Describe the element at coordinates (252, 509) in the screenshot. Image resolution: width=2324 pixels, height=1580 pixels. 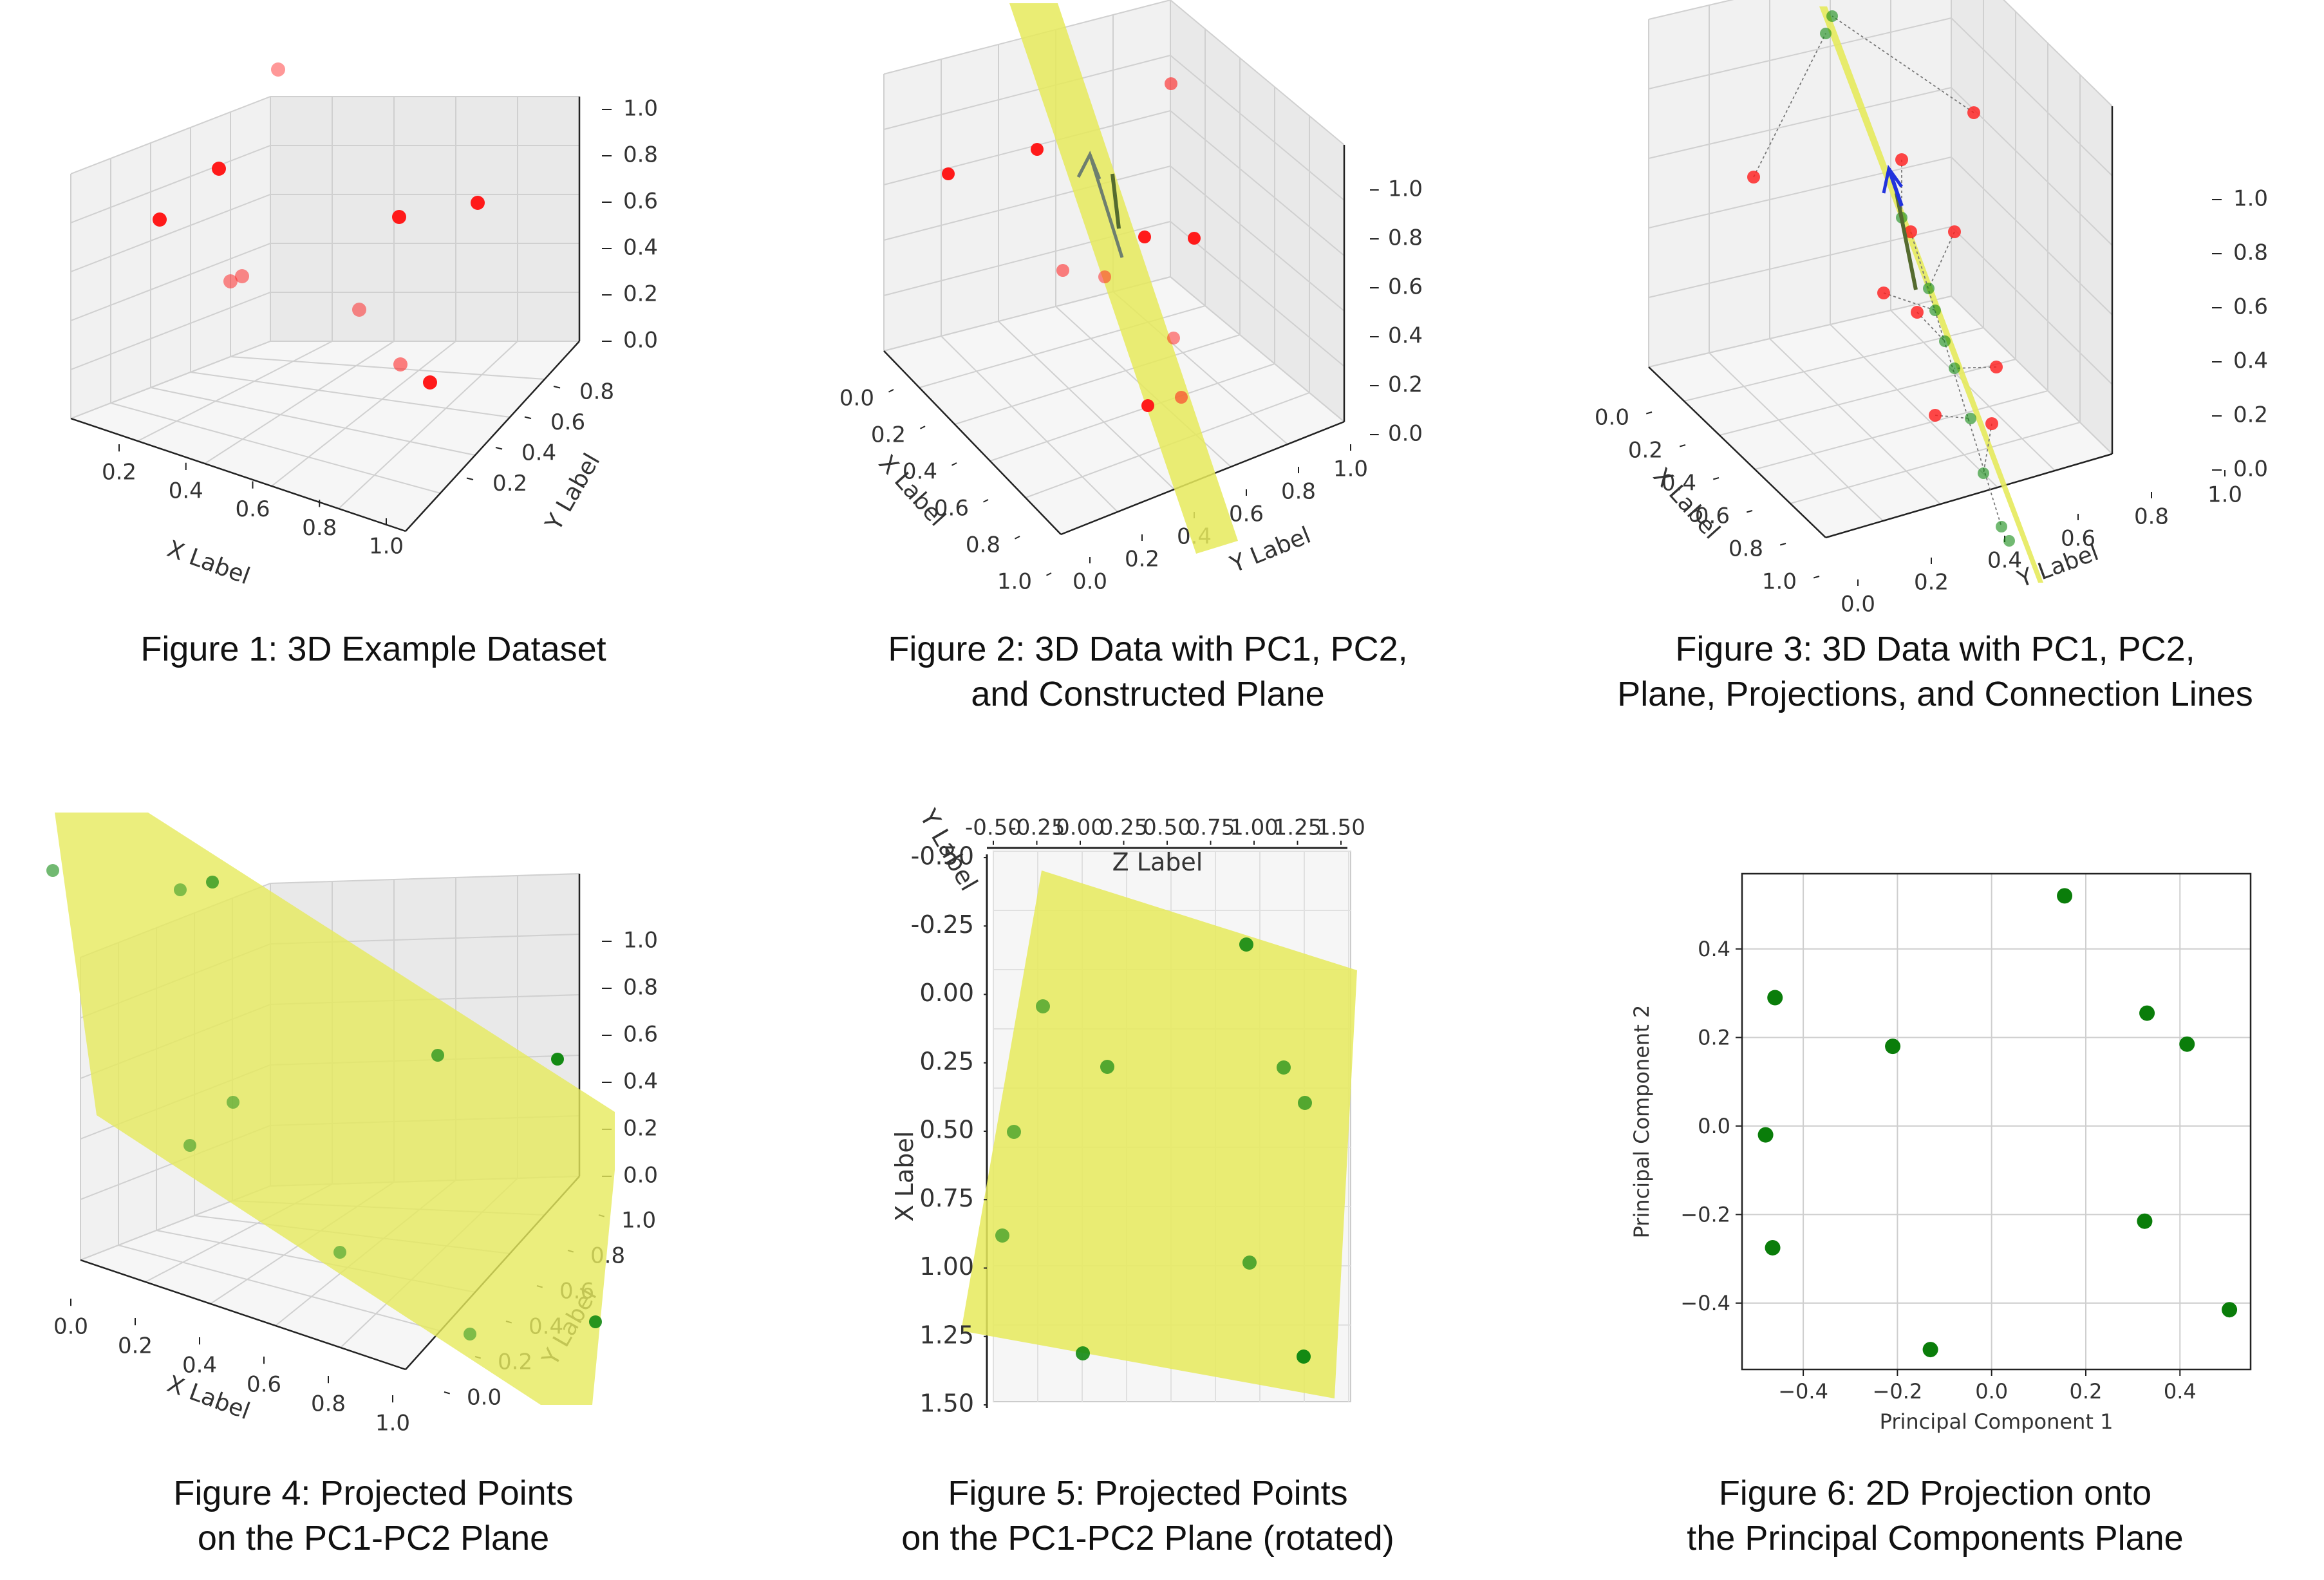
I see `x-axis-tick-label: 0.6` at that location.